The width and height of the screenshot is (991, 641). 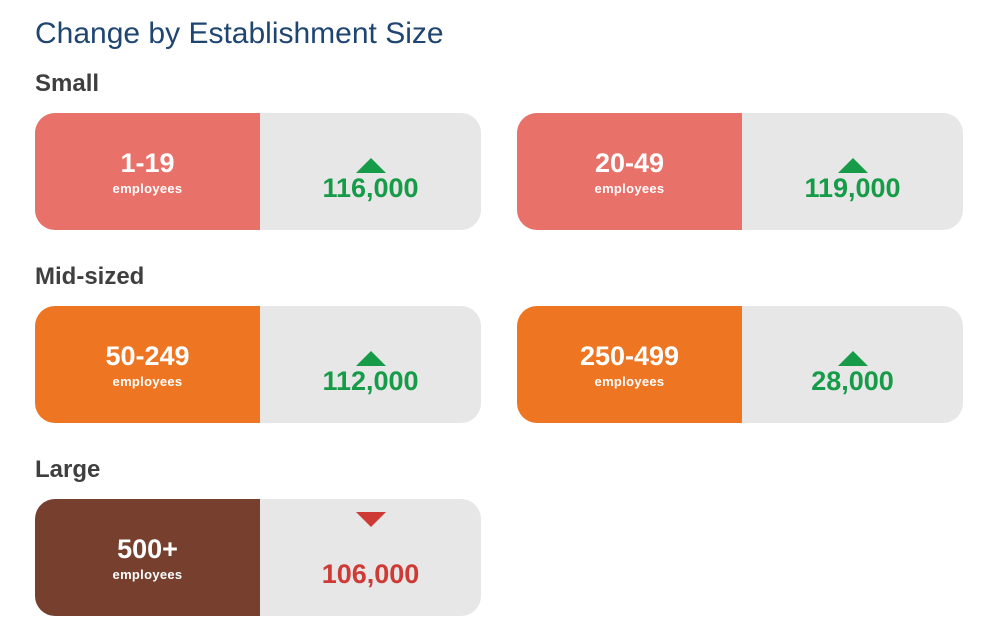 I want to click on range-label: 50-249, so click(x=147, y=355).